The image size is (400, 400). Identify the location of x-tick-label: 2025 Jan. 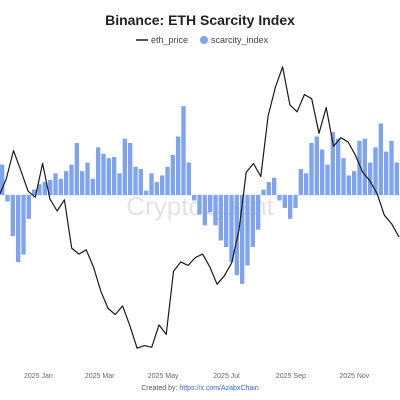
(38, 376).